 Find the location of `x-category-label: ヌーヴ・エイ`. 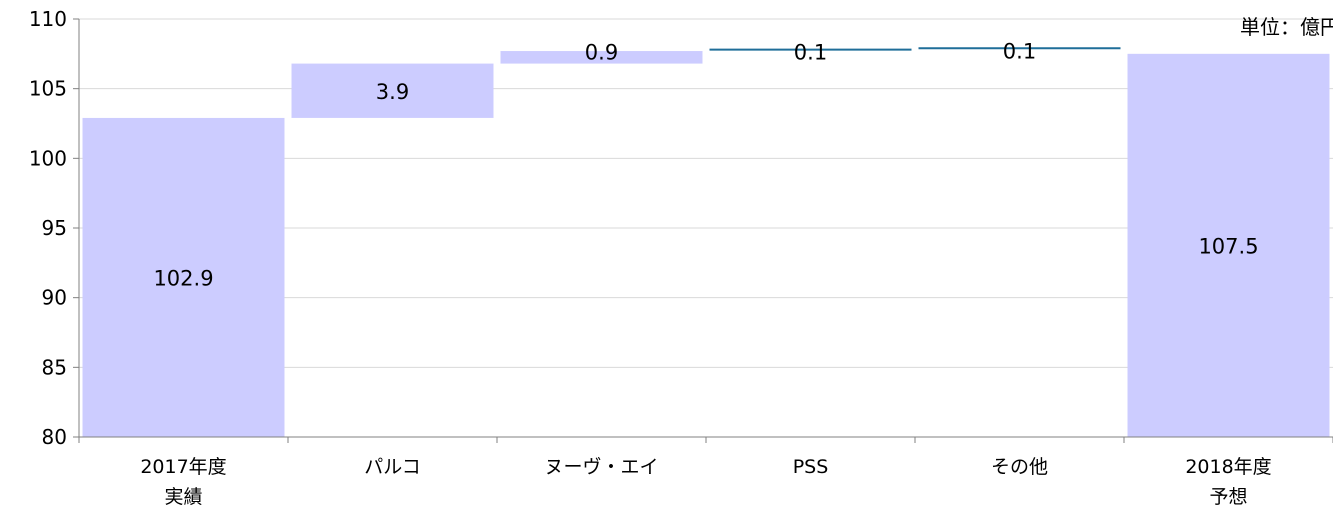

x-category-label: ヌーヴ・エイ is located at coordinates (601, 467).